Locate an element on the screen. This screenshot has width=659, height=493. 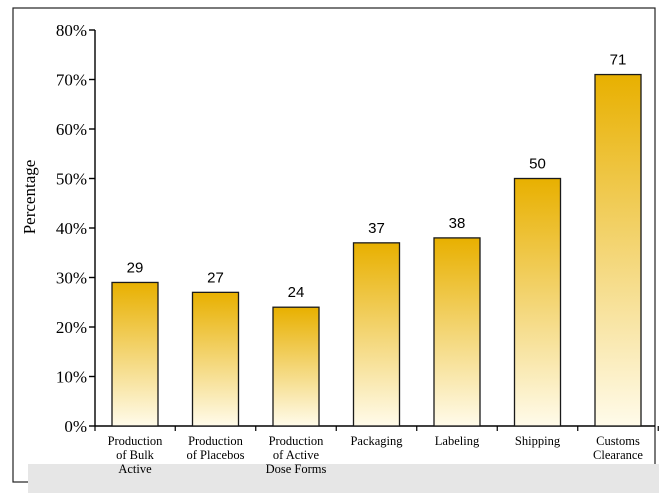
category-label-line: of Active is located at coordinates (296, 455).